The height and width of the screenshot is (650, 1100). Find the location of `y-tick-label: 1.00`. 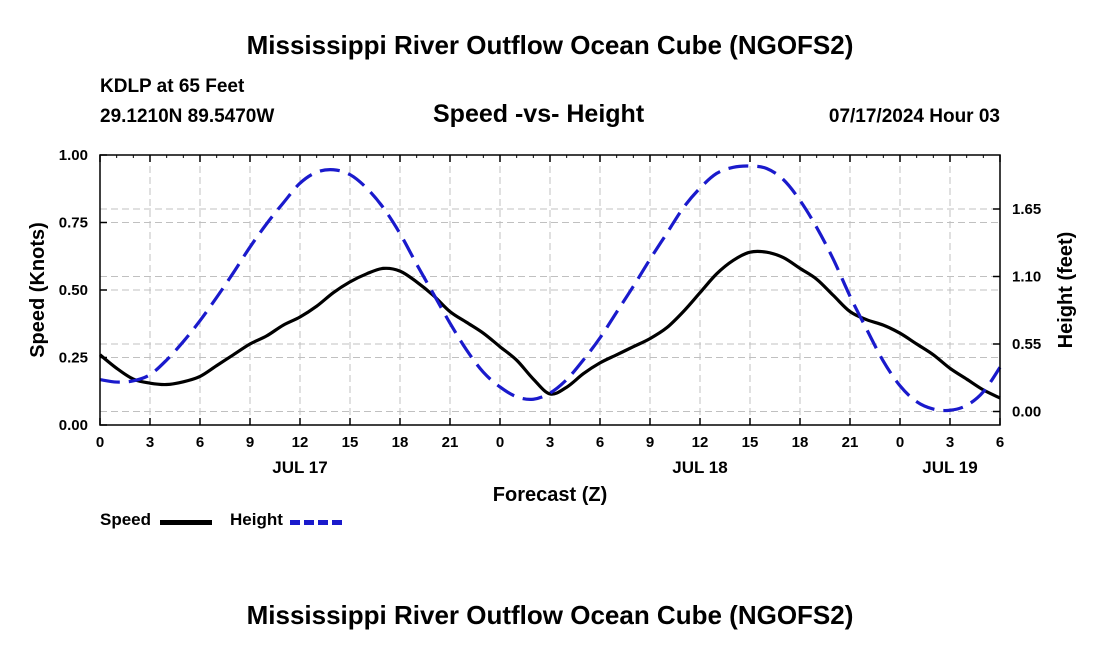

y-tick-label: 1.00 is located at coordinates (73, 155).